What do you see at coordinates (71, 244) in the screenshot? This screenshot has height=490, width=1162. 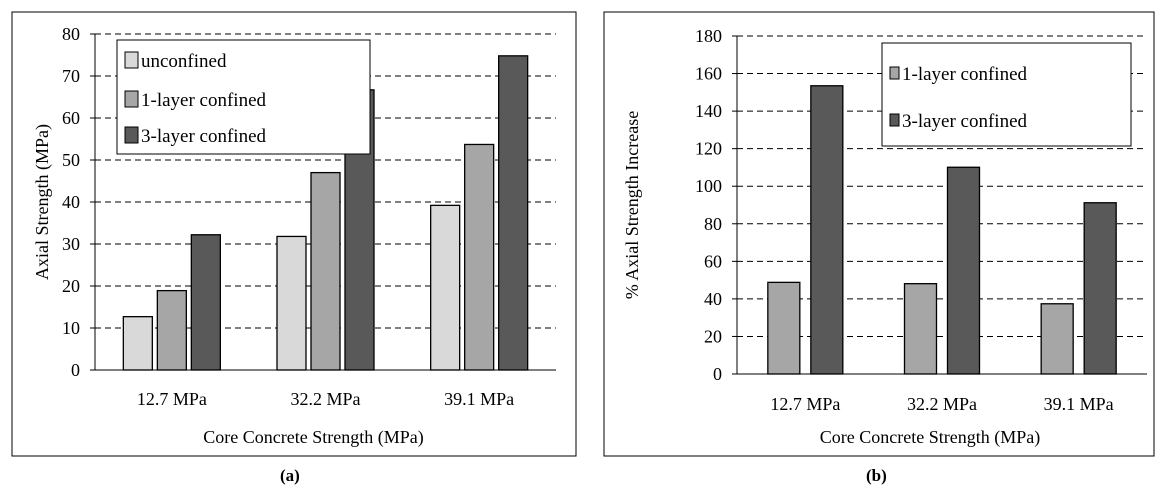 I see `chart0-y-tick-label: 30` at bounding box center [71, 244].